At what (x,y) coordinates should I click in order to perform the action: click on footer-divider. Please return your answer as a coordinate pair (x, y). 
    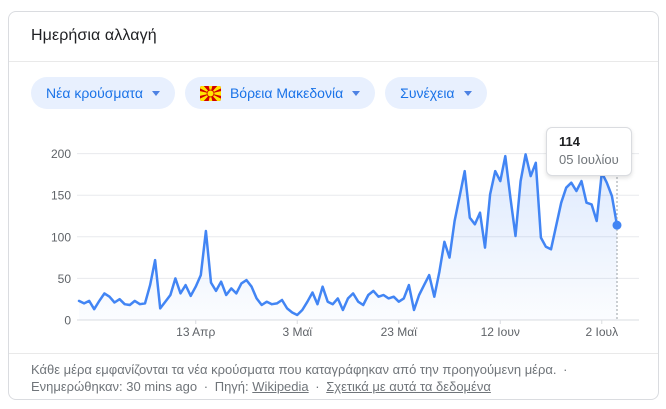
    Looking at the image, I should click on (333, 353).